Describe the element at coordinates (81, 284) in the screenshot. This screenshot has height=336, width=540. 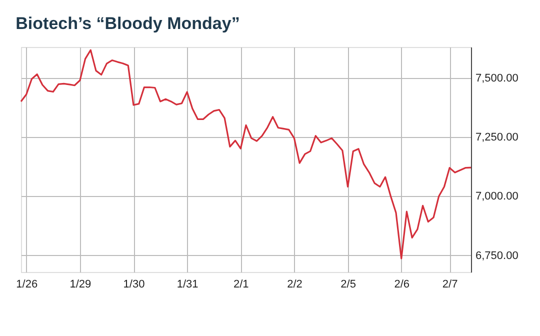
I see `x-tick-label: 1/29` at that location.